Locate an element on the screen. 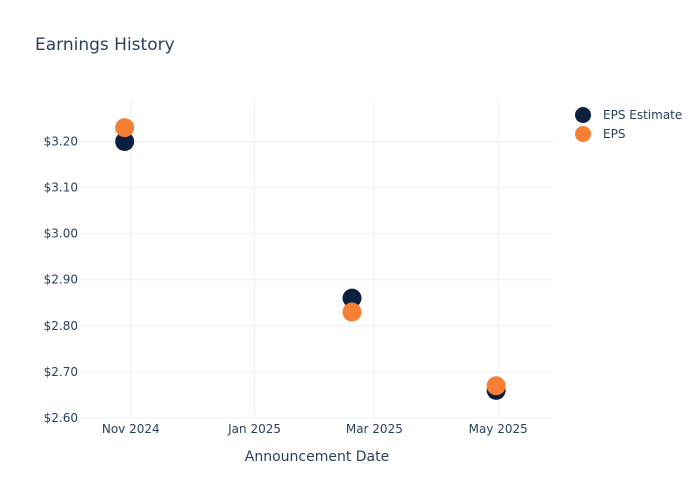 The height and width of the screenshot is (504, 700). y-tick-label: $3.20 is located at coordinates (61, 141).